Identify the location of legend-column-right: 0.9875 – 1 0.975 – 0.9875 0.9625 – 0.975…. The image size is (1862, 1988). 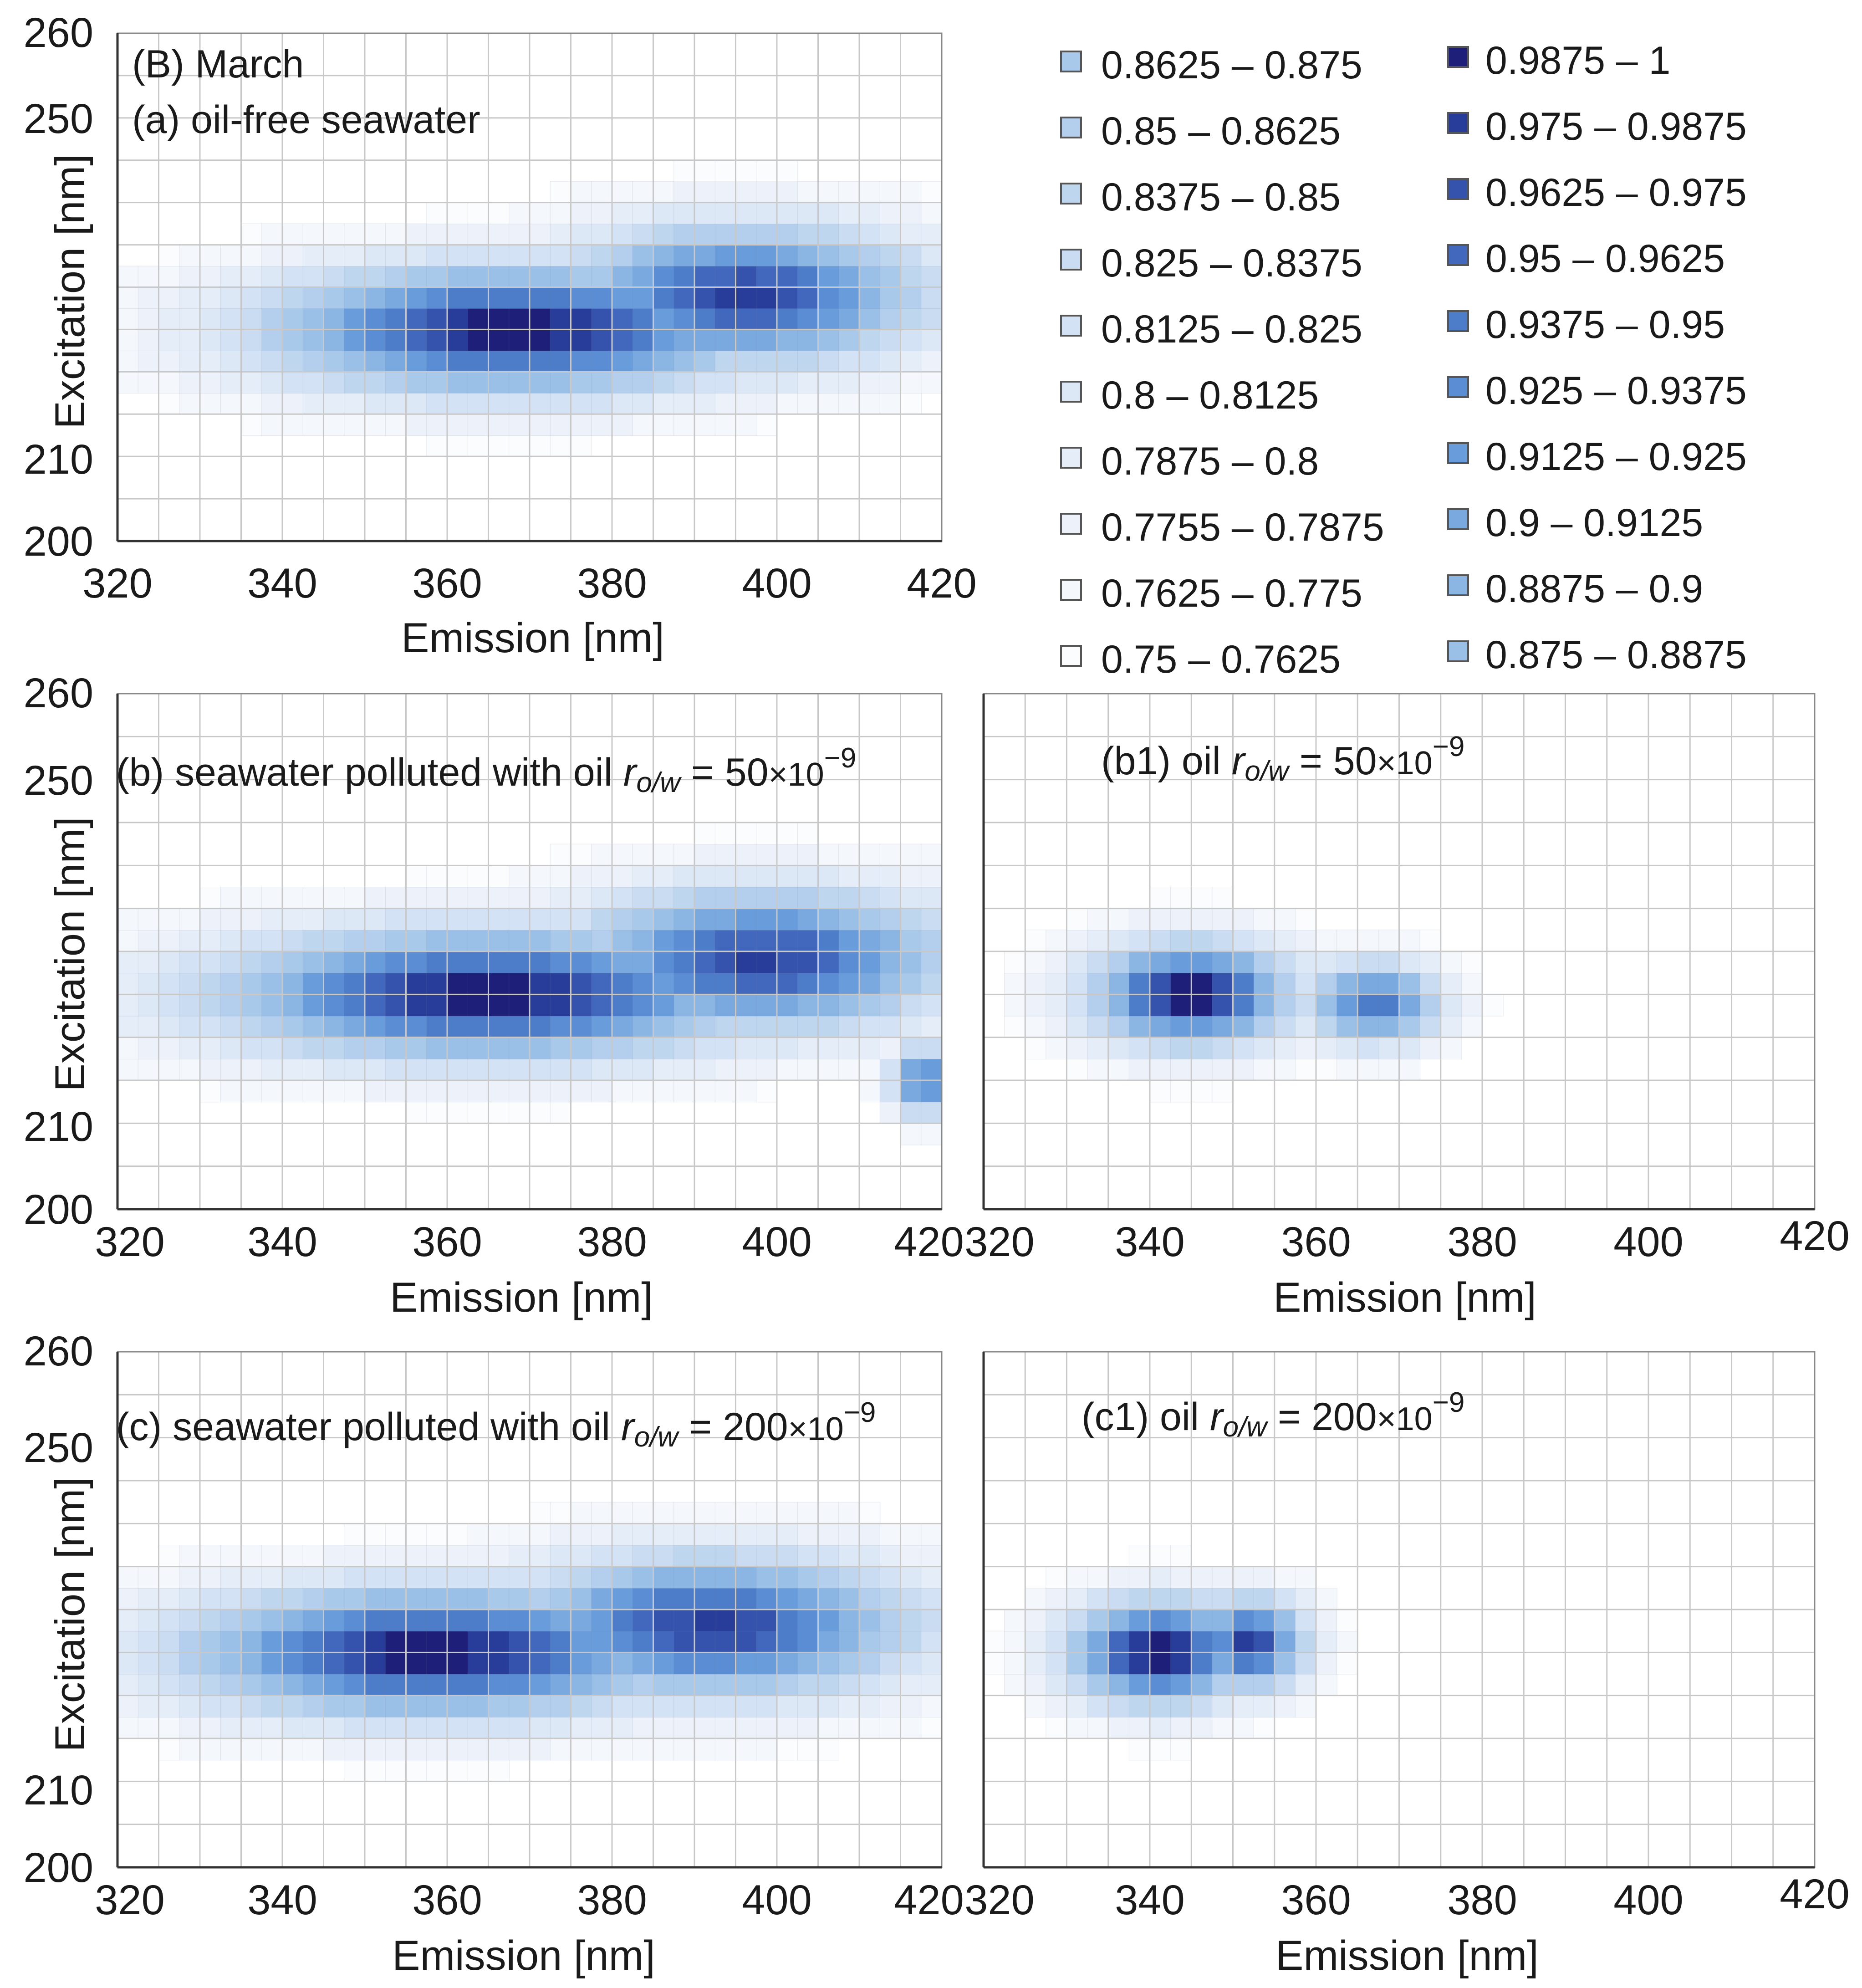
(1597, 358).